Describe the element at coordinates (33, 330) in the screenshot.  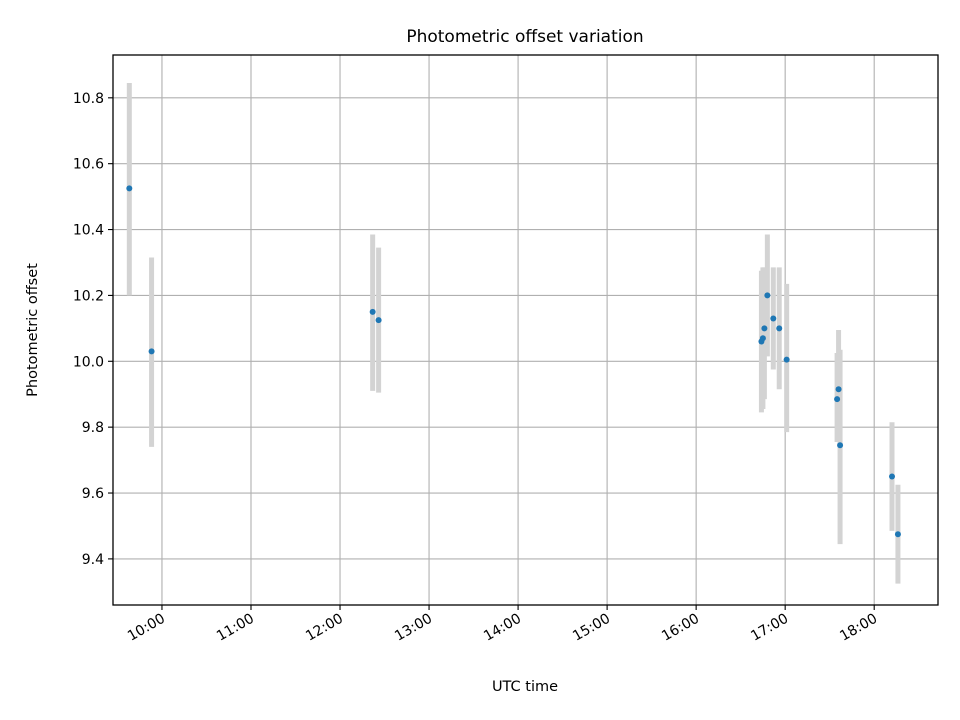
I see `y-axis-label: Photometric offset` at that location.